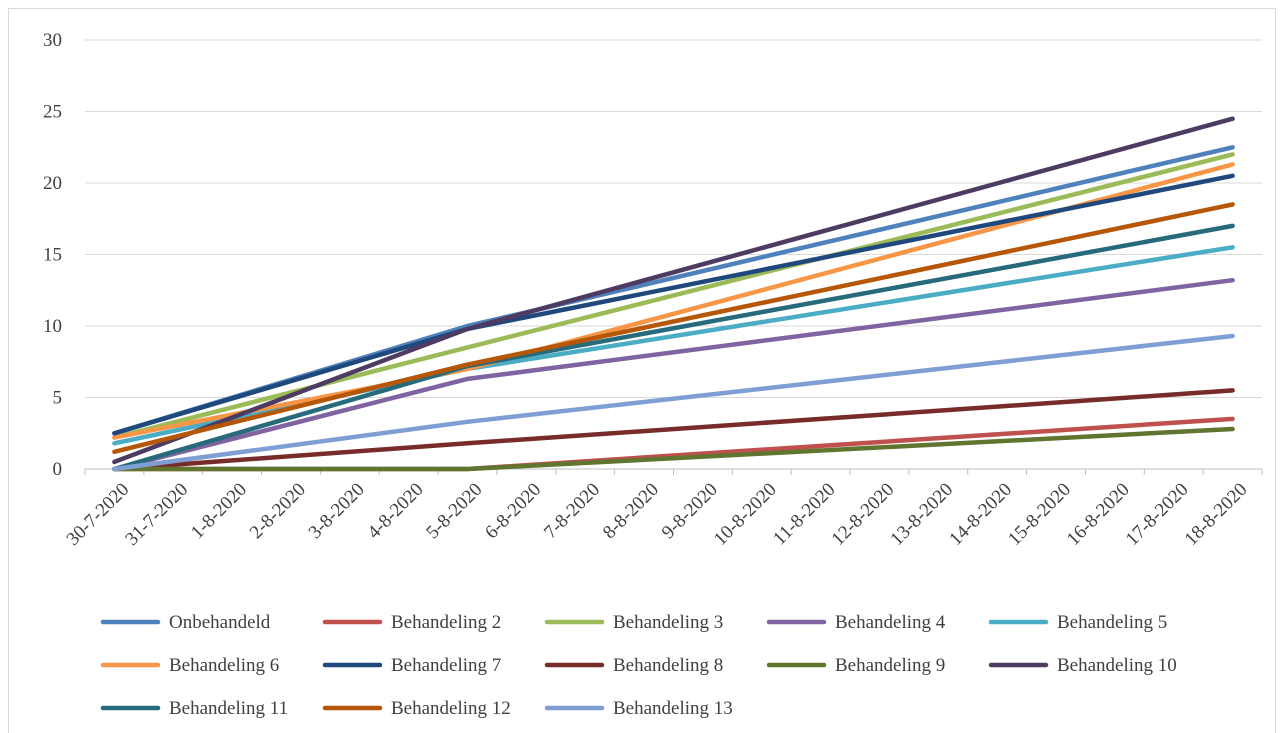  Describe the element at coordinates (98, 514) in the screenshot. I see `x-tick-label: 30-7-2020` at that location.